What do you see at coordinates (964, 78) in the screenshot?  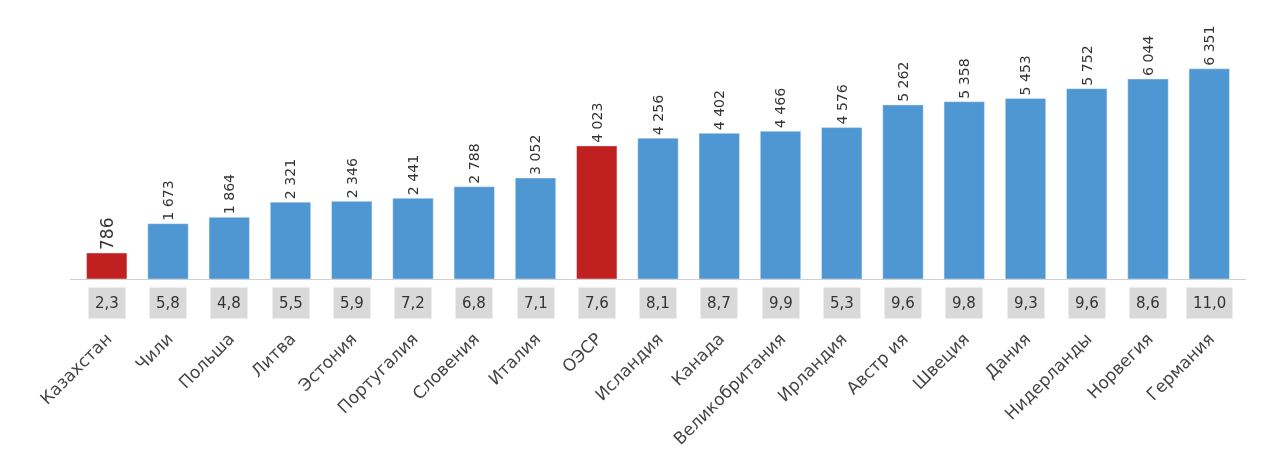 I see `data-label: 5 358` at bounding box center [964, 78].